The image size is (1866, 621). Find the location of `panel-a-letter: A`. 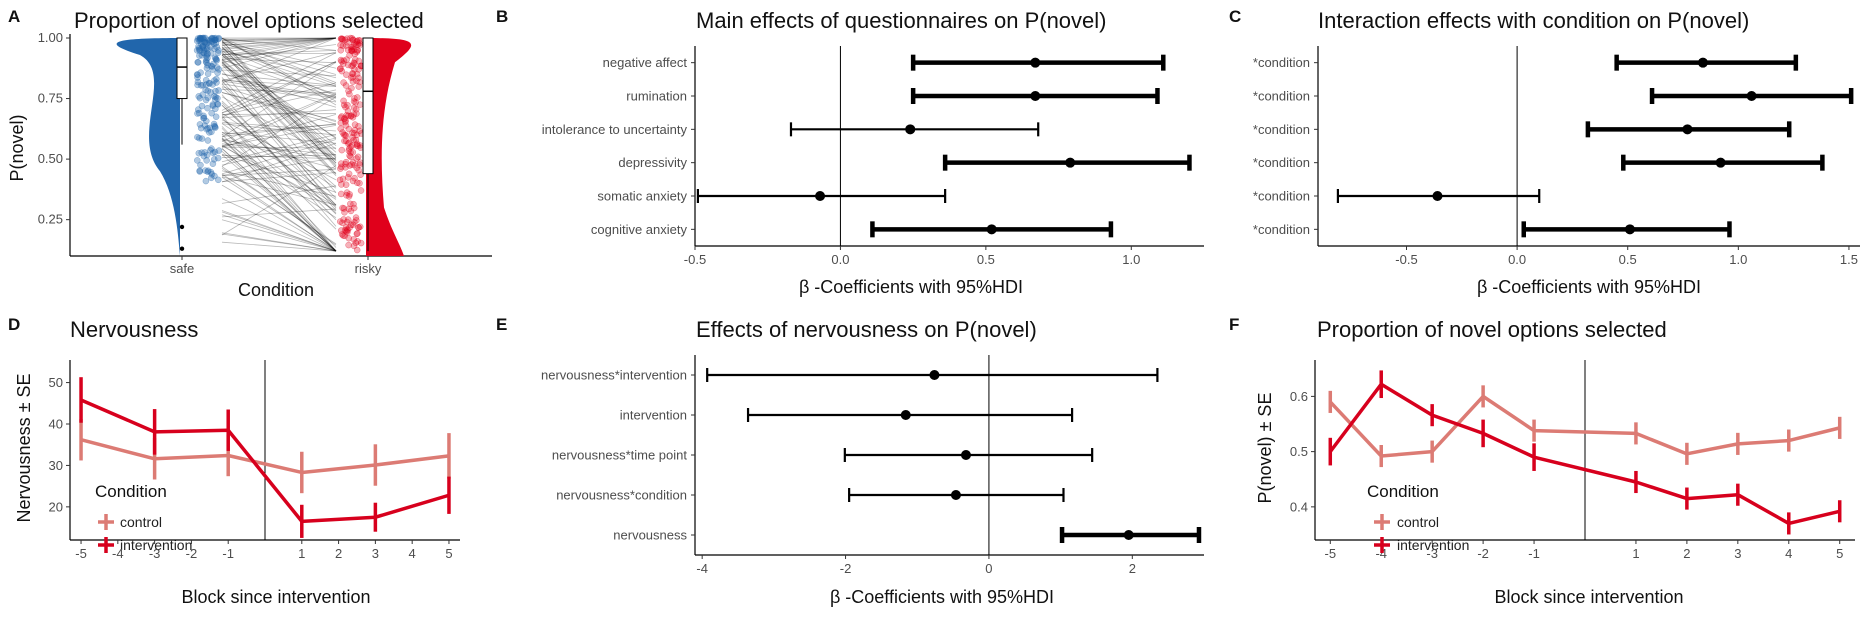

panel-a-letter: A is located at coordinates (14, 16).